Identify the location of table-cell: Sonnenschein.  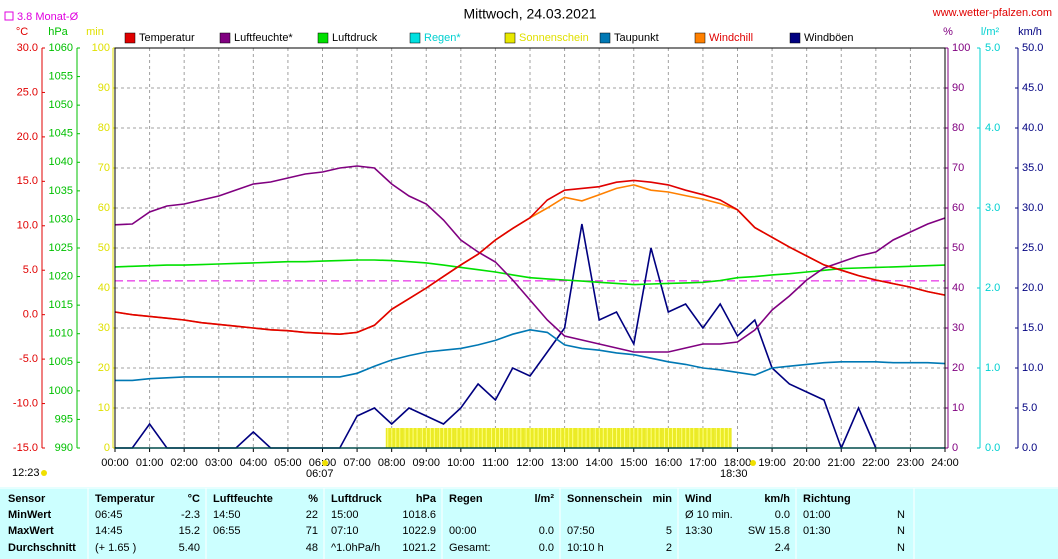
(604, 499).